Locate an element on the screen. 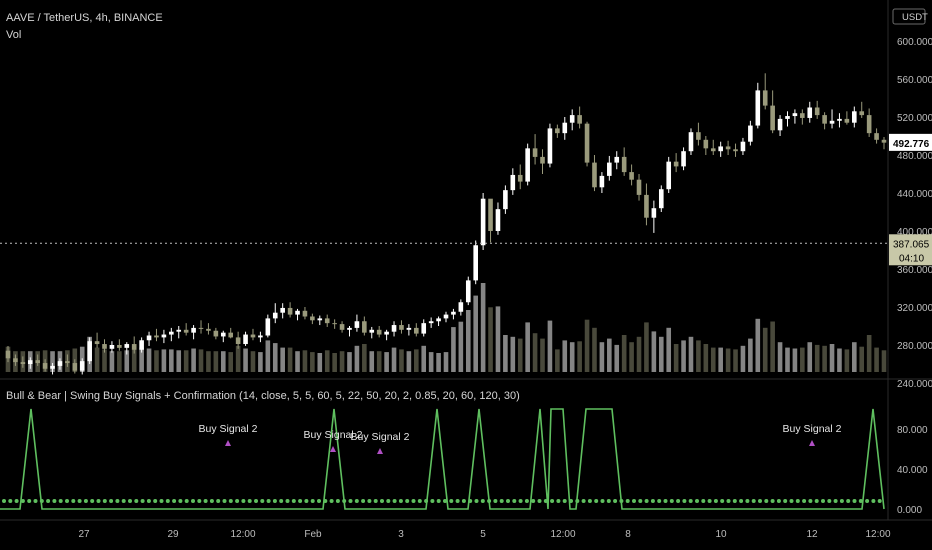  price-axis-tick: 480.000 is located at coordinates (914, 156).